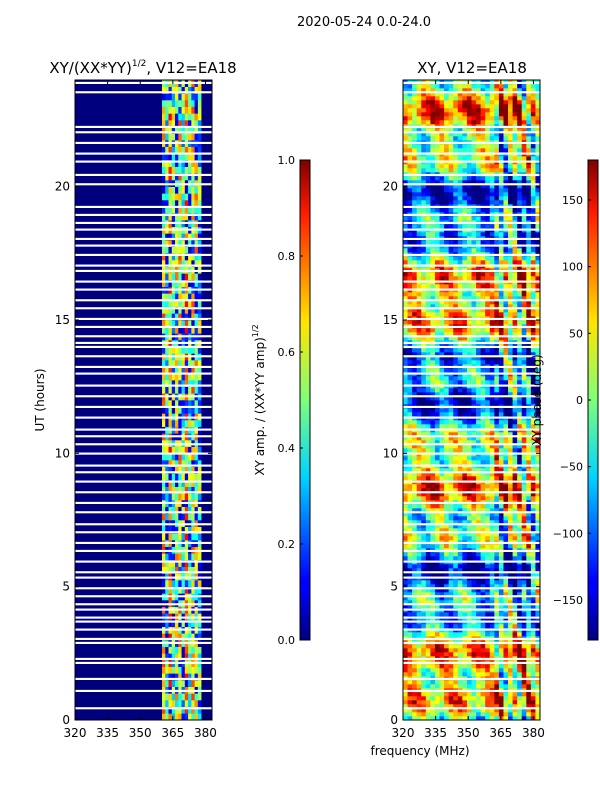  Describe the element at coordinates (143, 572) in the screenshot. I see `amp-flagged-row` at that location.